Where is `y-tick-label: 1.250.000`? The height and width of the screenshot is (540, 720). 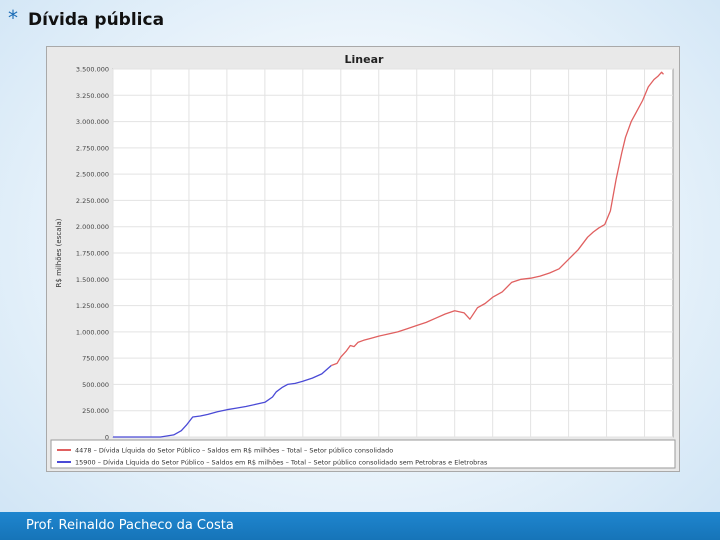
y-tick-label: 1.250.000 is located at coordinates (92, 306).